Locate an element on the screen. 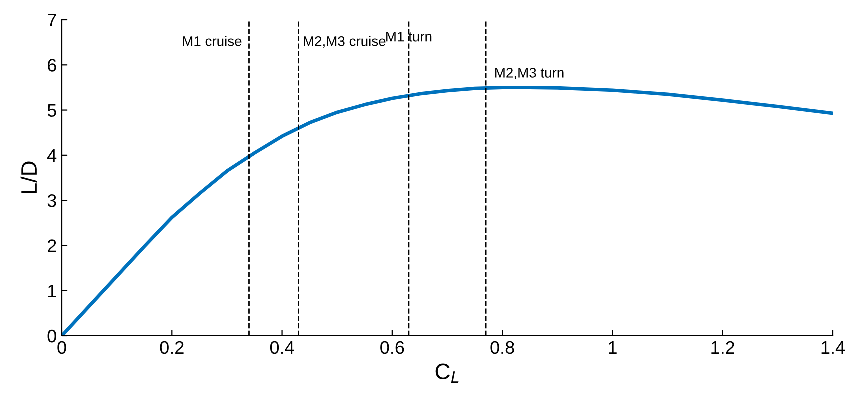 This screenshot has width=849, height=409. y-tick-label: 1 is located at coordinates (52, 291).